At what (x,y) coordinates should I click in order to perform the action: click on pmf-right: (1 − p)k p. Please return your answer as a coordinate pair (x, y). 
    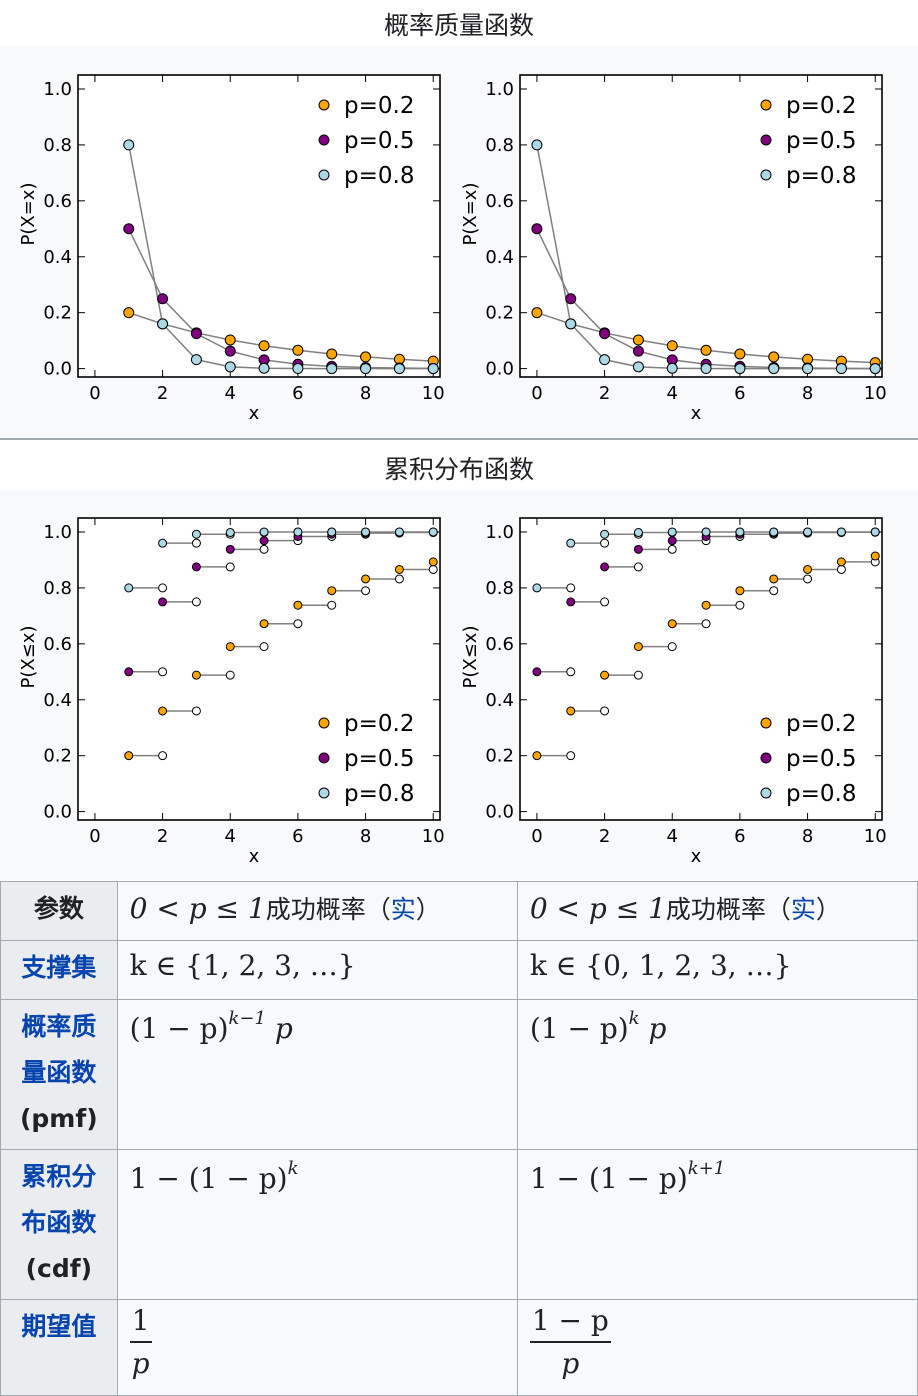
    Looking at the image, I should click on (717, 1074).